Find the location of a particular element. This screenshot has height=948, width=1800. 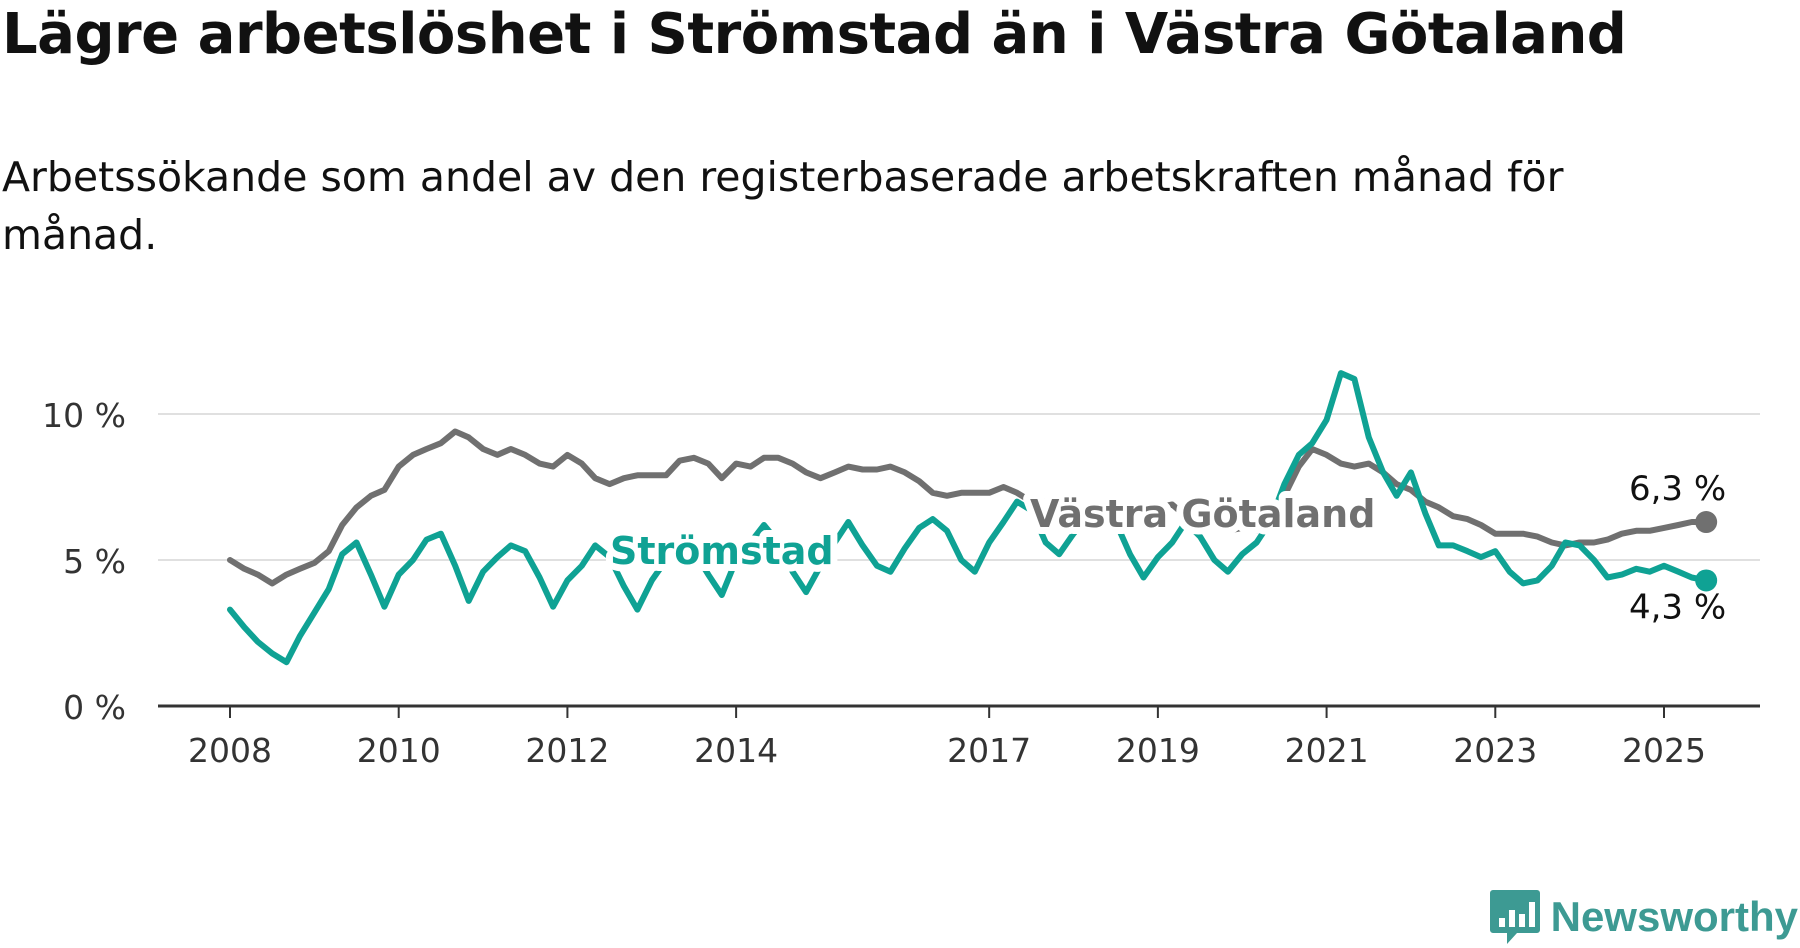

x-tick-label: 2025 is located at coordinates (1664, 750).